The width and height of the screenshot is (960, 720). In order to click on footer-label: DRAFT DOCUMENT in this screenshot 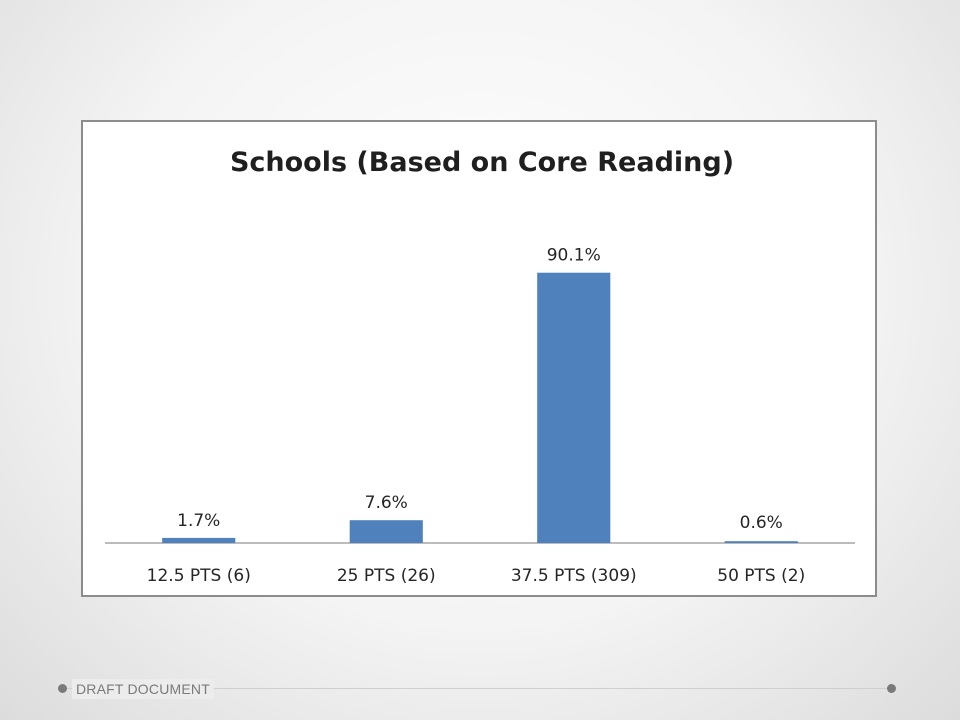, I will do `click(143, 689)`.